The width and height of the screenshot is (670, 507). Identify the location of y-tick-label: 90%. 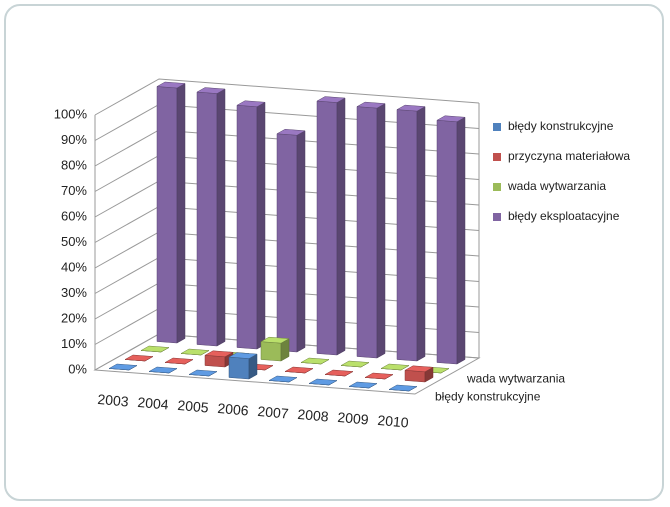
(74, 139).